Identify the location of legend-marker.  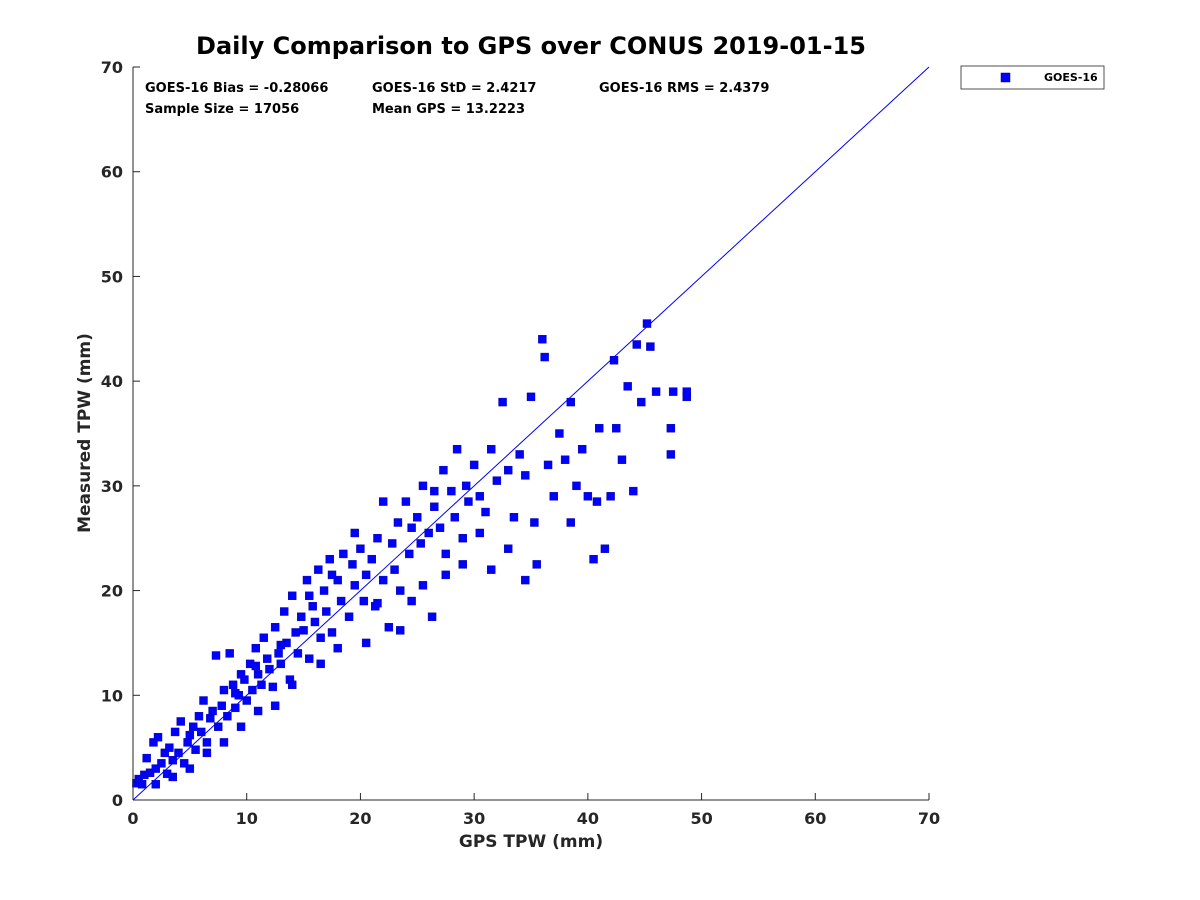
(1005, 77).